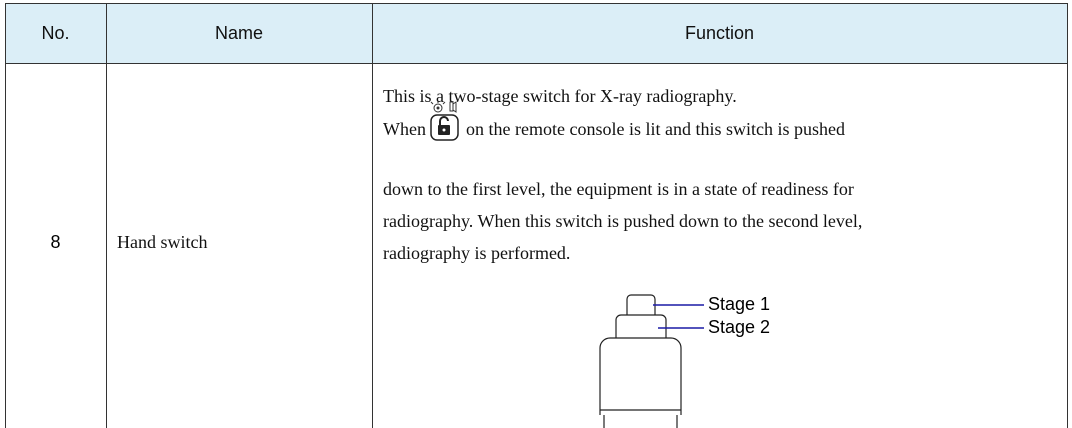 The width and height of the screenshot is (1072, 428). I want to click on stage-label: Stage 1, so click(739, 304).